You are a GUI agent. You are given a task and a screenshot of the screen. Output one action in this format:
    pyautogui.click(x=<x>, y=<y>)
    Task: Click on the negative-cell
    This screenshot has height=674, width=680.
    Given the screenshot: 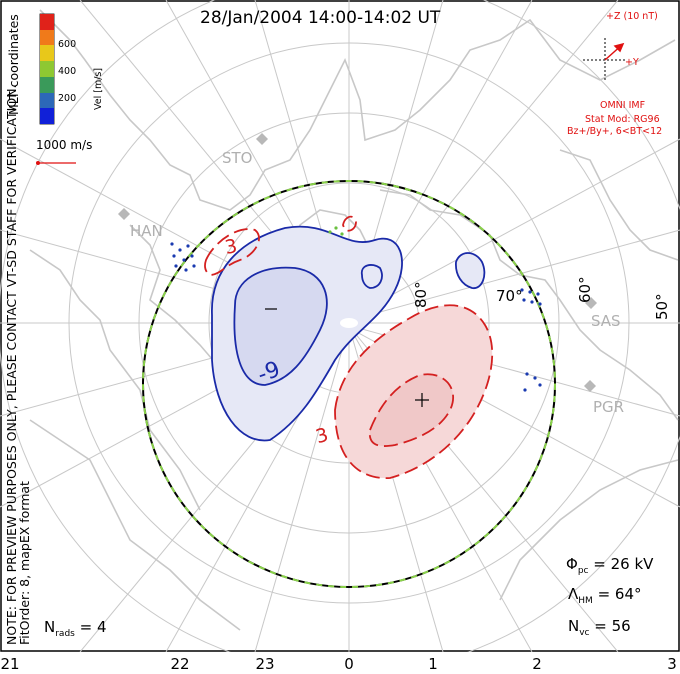 What is the action you would take?
    pyautogui.click(x=348, y=333)
    